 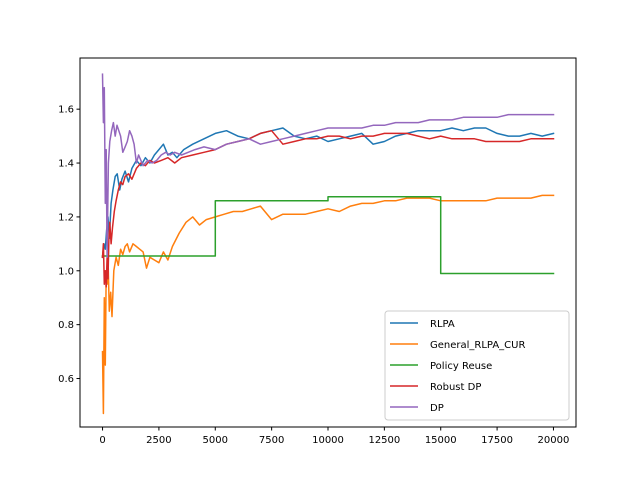 I want to click on x-tick-label: 17500, so click(x=497, y=440).